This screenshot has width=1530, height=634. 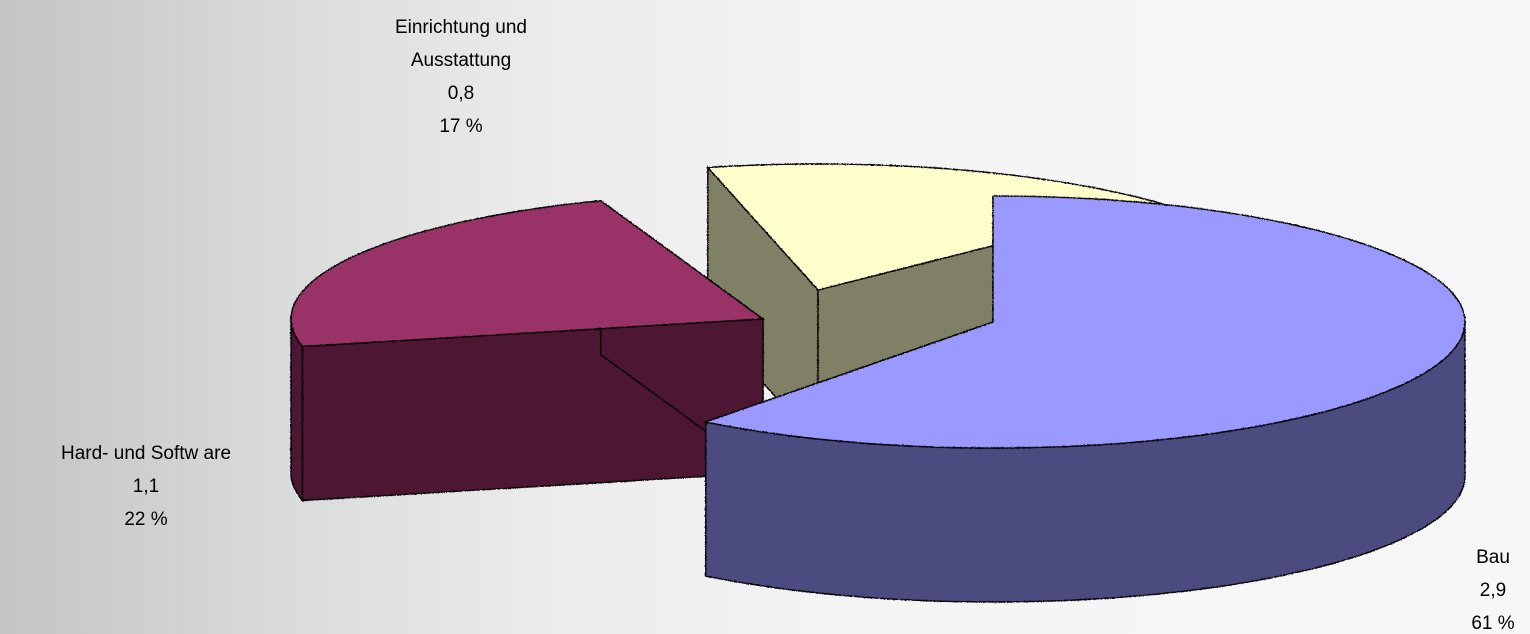 What do you see at coordinates (1493, 557) in the screenshot?
I see `label-bau-name: Bau` at bounding box center [1493, 557].